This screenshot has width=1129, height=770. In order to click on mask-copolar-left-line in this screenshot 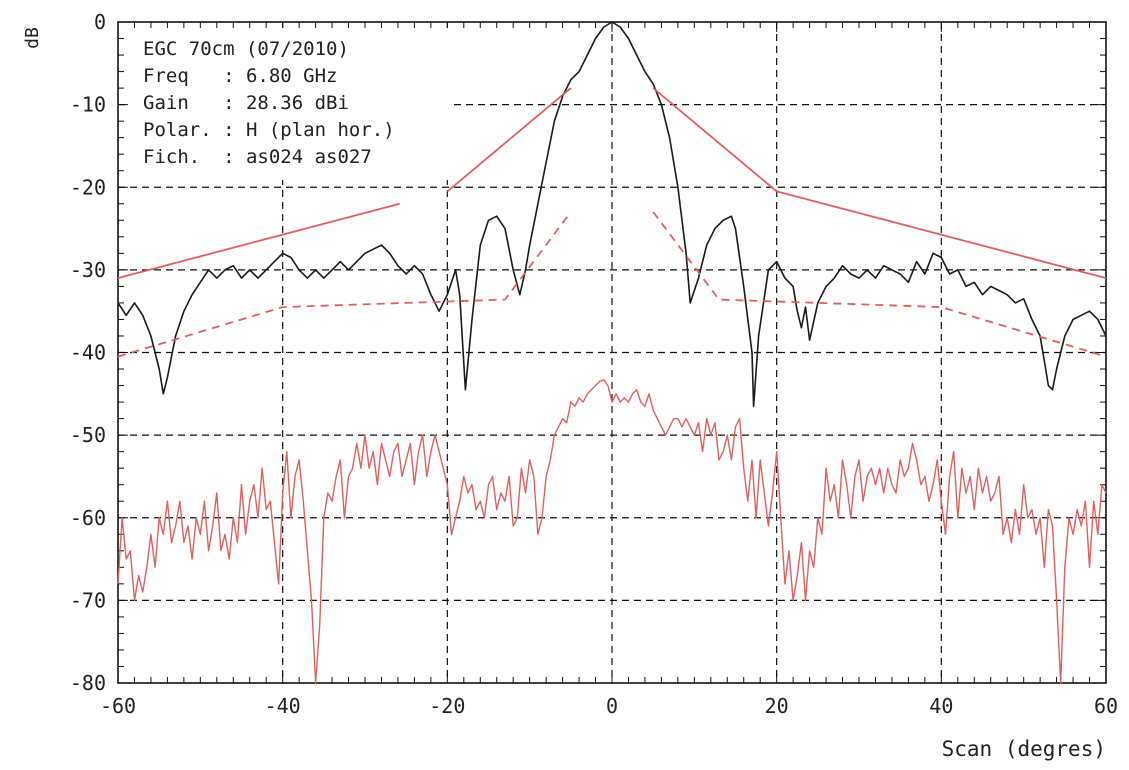, I will do `click(258, 240)`.